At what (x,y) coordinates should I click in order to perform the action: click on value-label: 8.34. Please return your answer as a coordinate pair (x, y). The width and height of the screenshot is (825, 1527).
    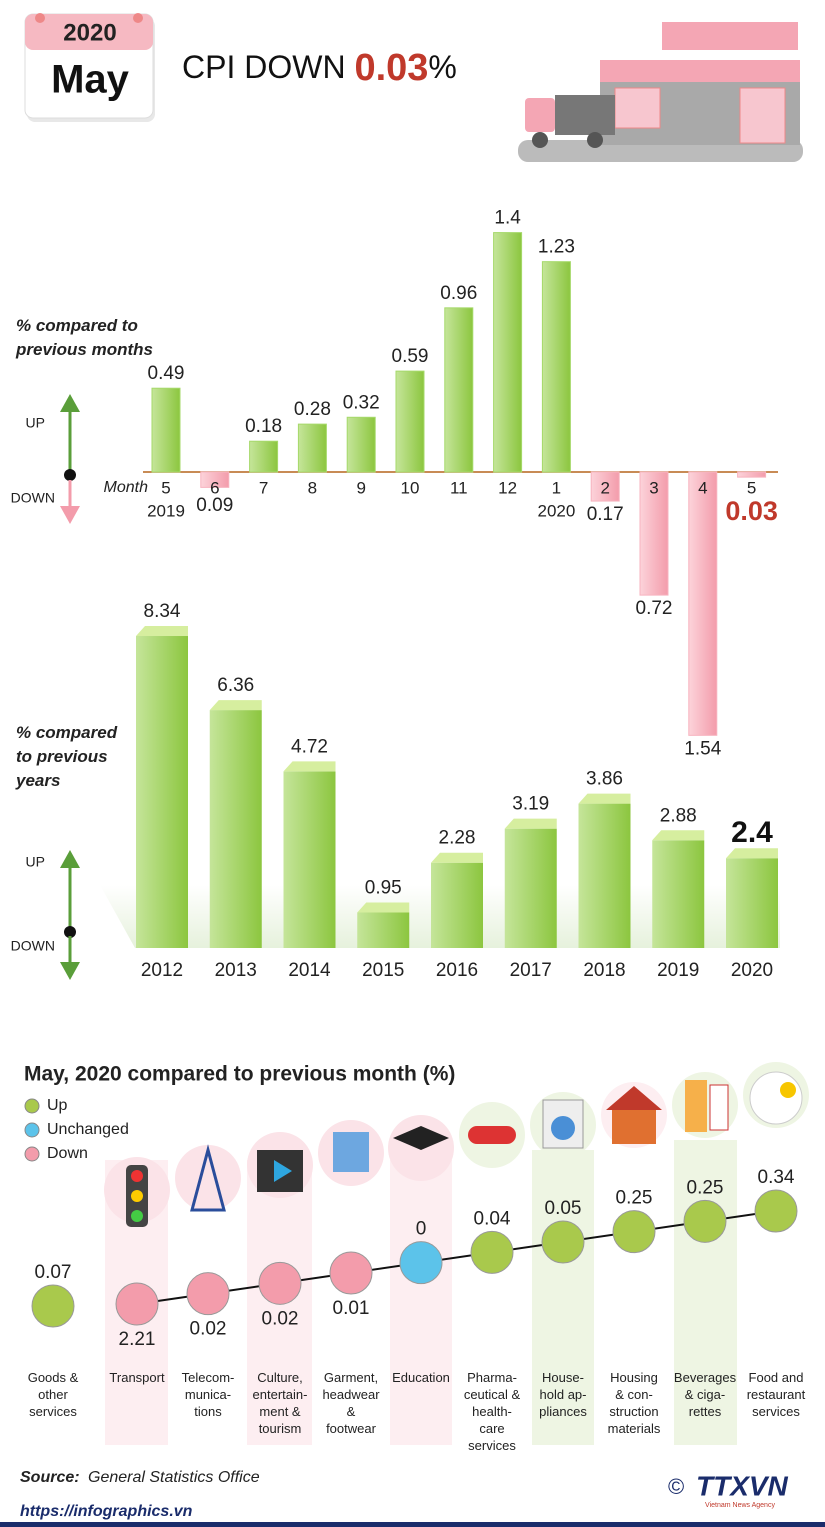
    Looking at the image, I should click on (162, 611).